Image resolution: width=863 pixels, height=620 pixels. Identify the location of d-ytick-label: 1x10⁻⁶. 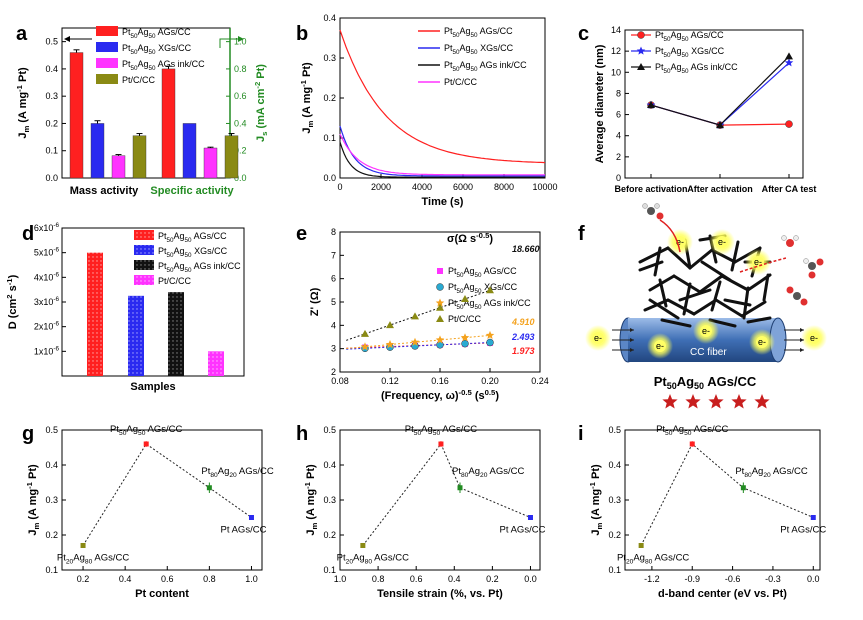
(47, 350).